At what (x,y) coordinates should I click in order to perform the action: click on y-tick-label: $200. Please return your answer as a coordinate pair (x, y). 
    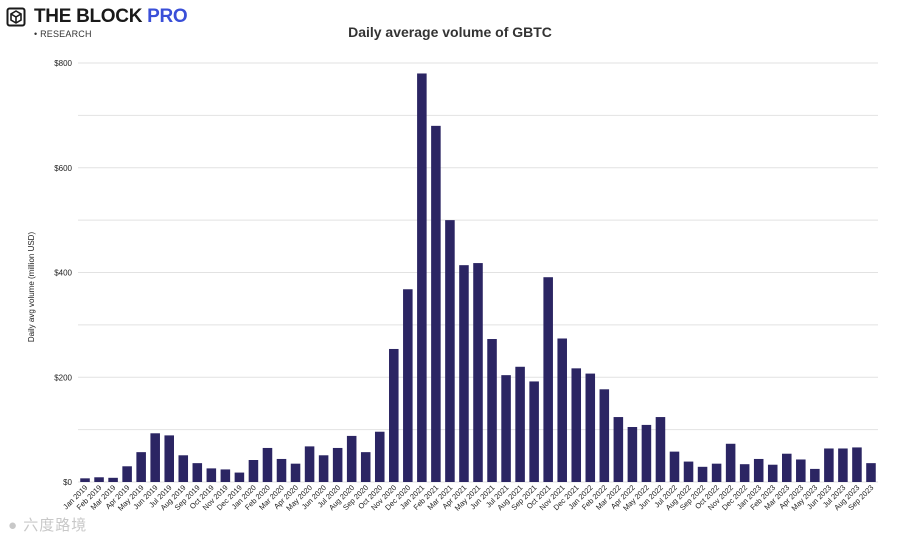
    Looking at the image, I should click on (63, 377).